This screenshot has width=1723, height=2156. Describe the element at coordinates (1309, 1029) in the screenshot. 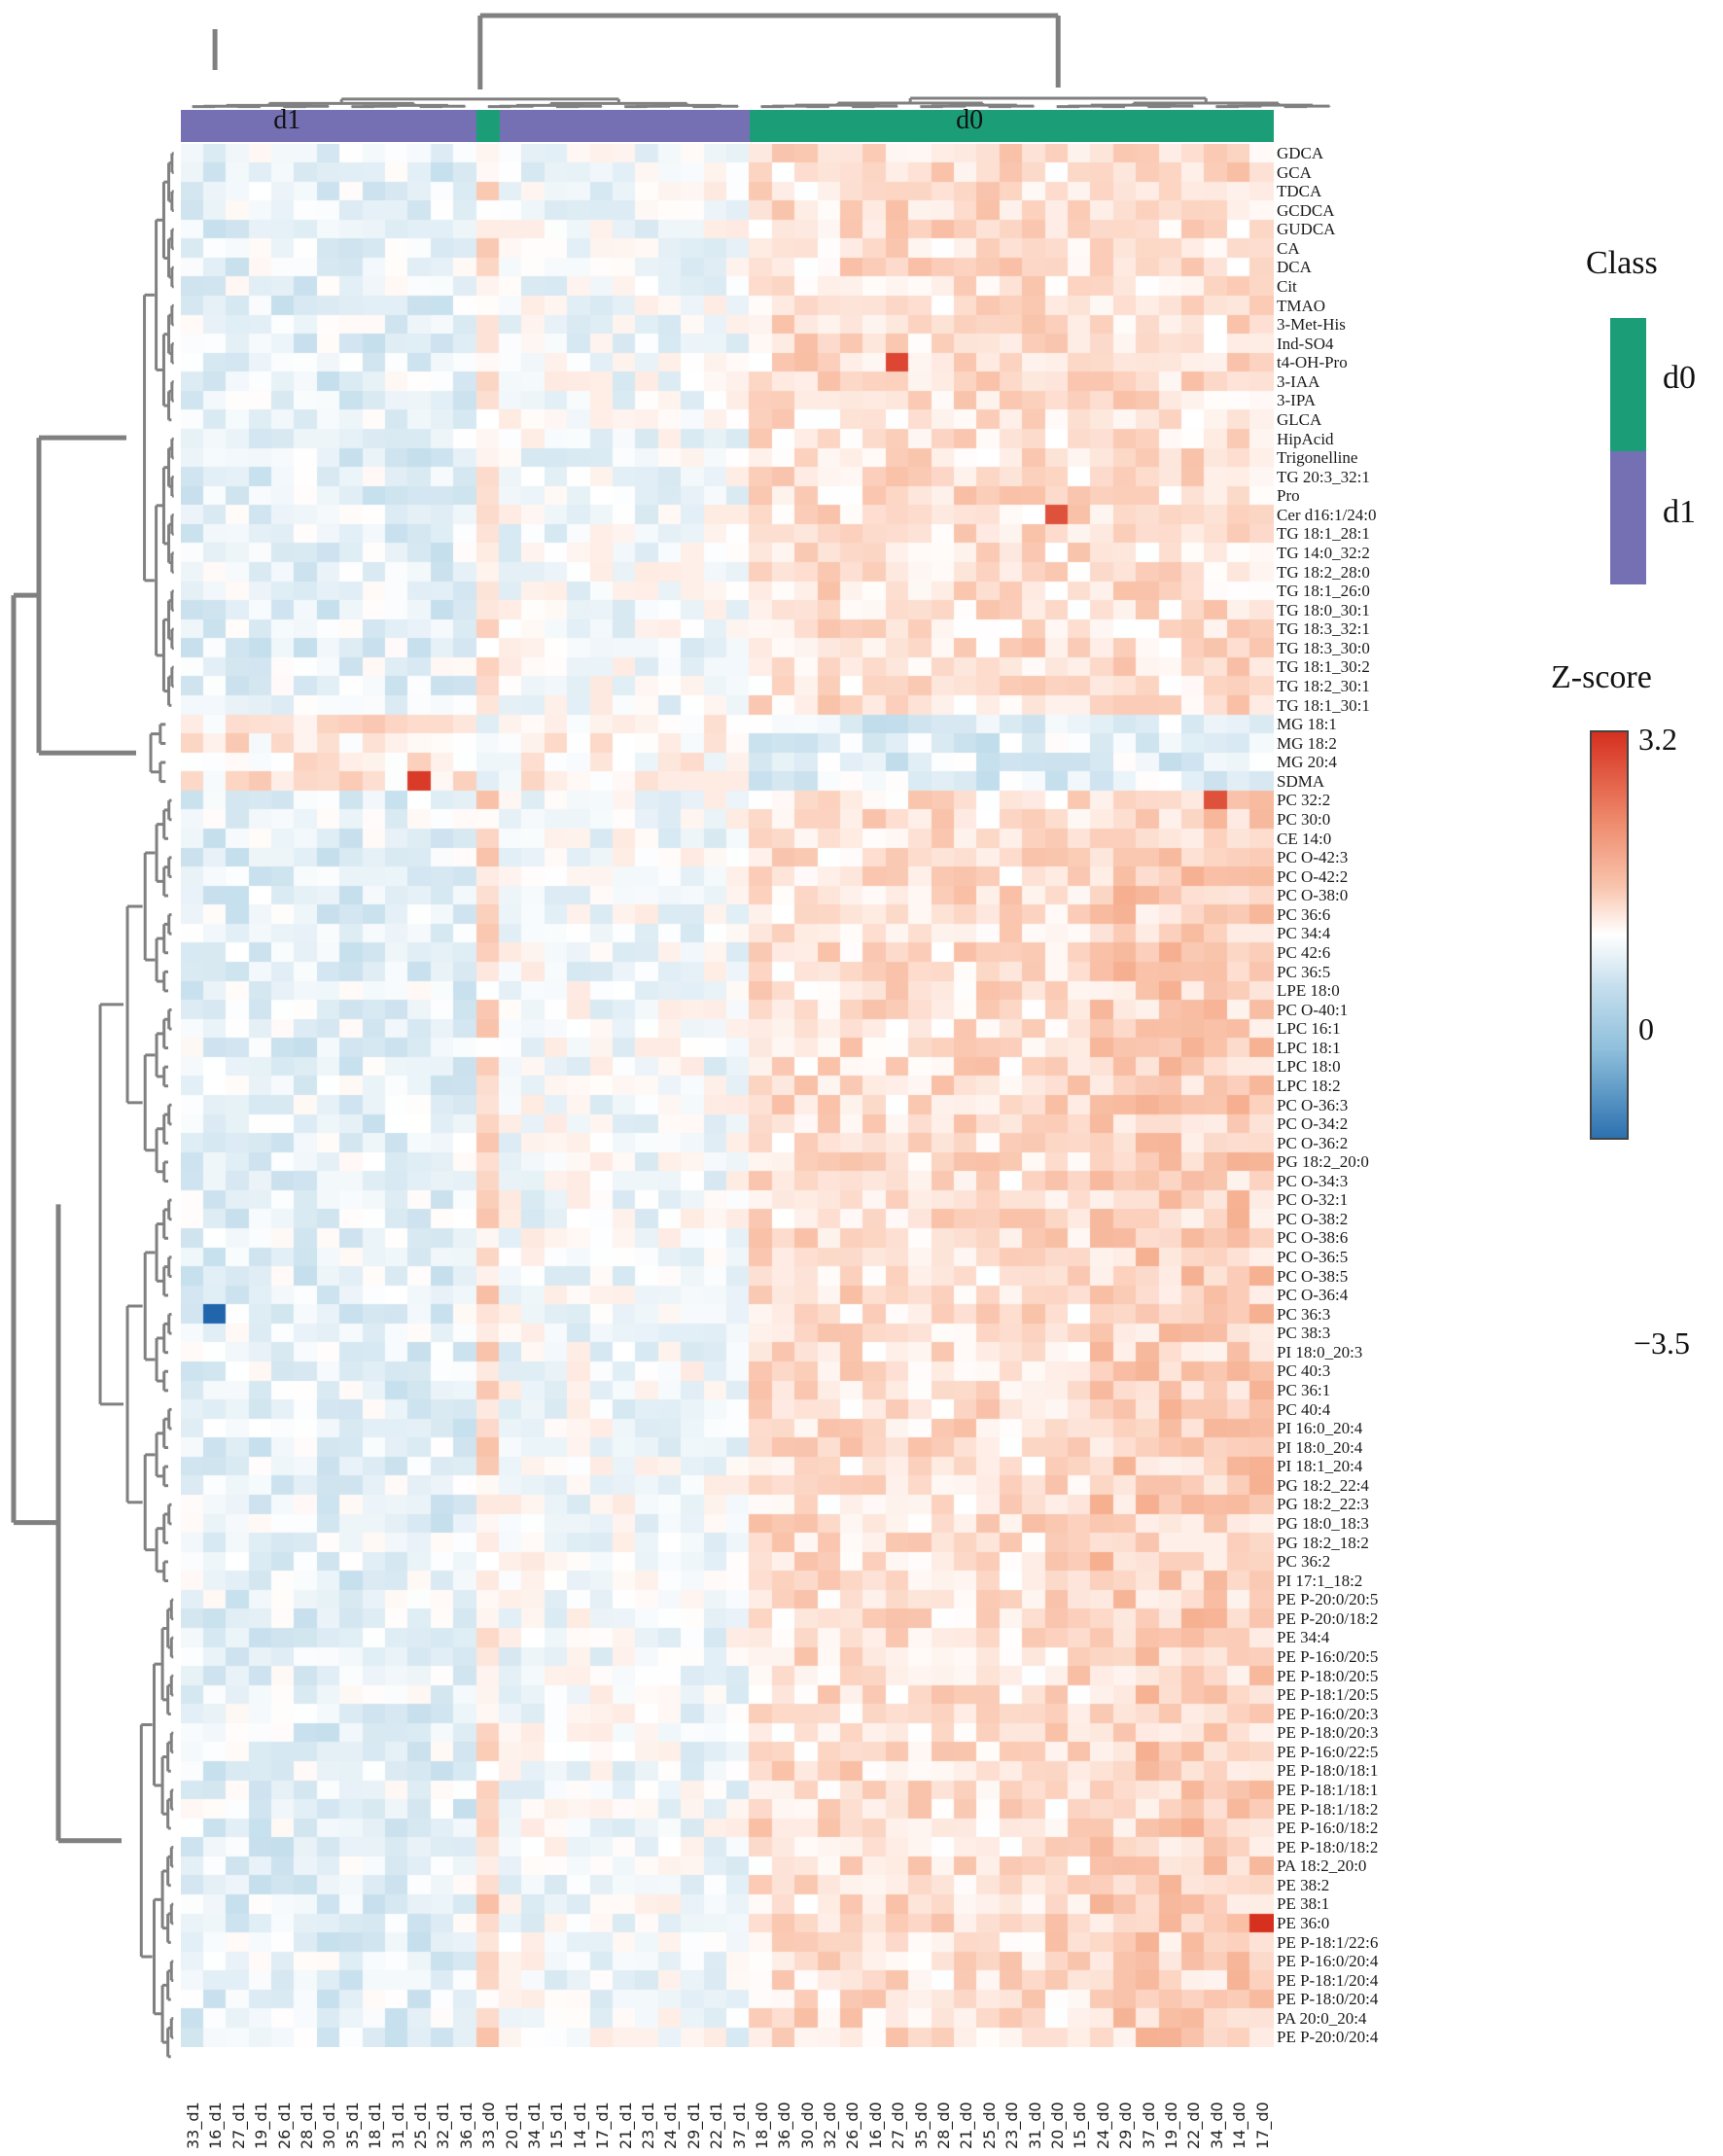

I see `row-label: LPC 16:1` at that location.